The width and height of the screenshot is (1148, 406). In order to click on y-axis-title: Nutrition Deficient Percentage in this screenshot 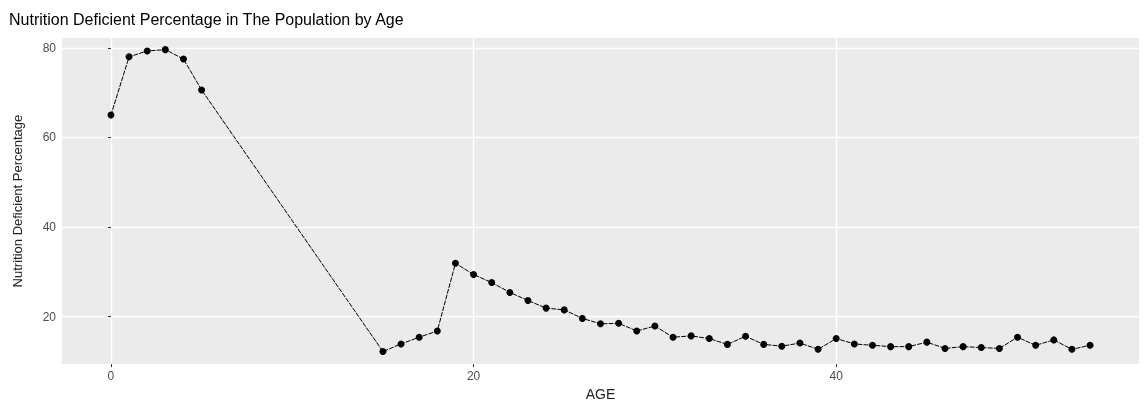, I will do `click(17, 201)`.